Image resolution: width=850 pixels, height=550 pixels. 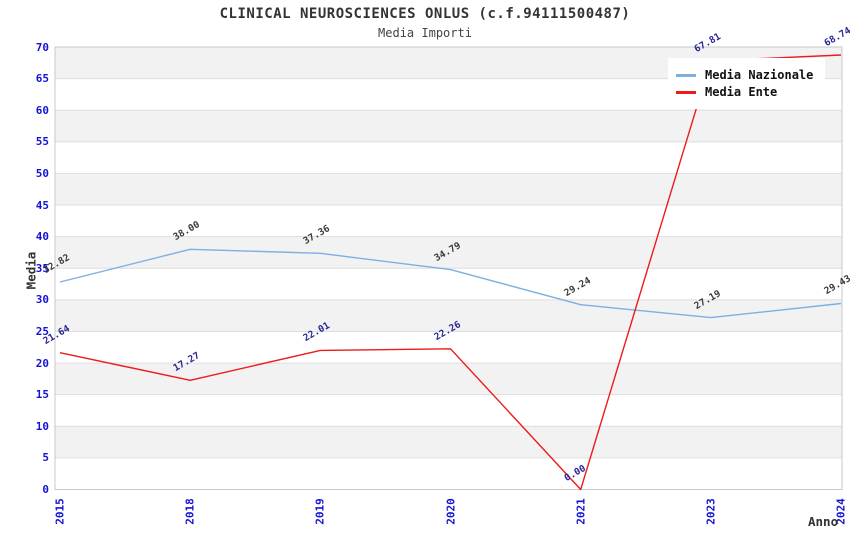 I want to click on chart-subtitle: Media Importi, so click(x=425, y=33).